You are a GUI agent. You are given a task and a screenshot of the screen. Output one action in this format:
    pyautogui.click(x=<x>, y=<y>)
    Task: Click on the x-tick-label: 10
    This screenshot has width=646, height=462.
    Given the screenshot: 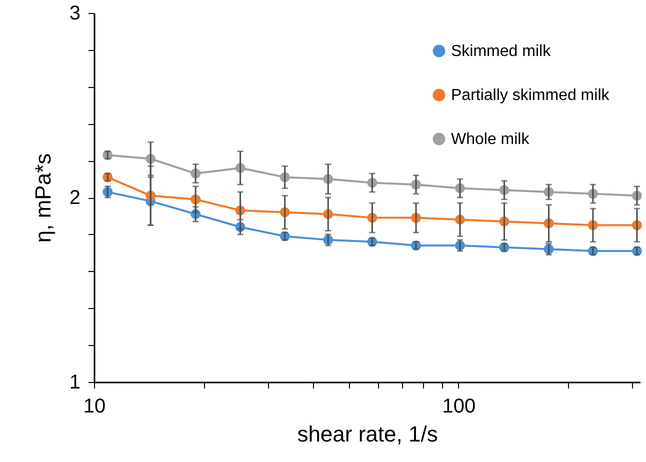 What is the action you would take?
    pyautogui.click(x=94, y=407)
    